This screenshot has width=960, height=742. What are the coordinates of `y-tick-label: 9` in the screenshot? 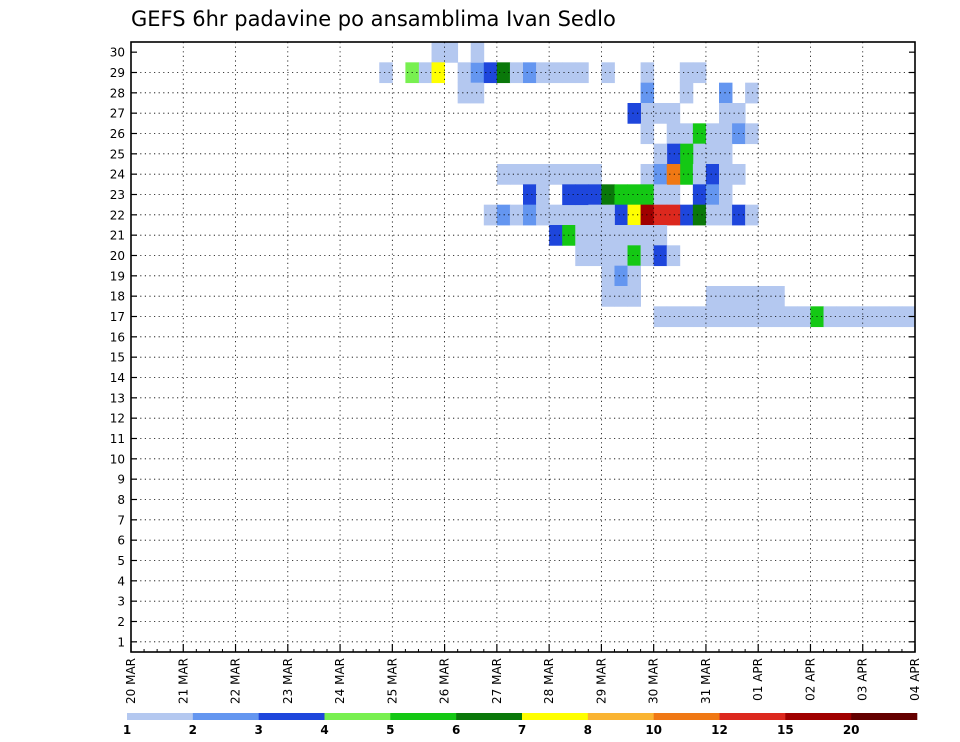 It's located at (121, 480).